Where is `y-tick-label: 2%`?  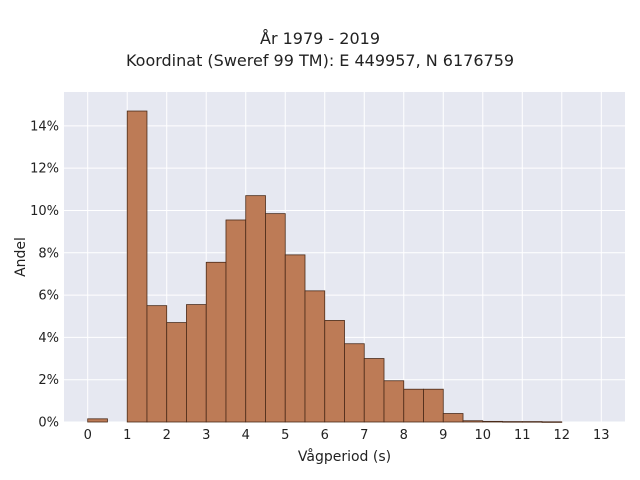
y-tick-label: 2% is located at coordinates (48, 380).